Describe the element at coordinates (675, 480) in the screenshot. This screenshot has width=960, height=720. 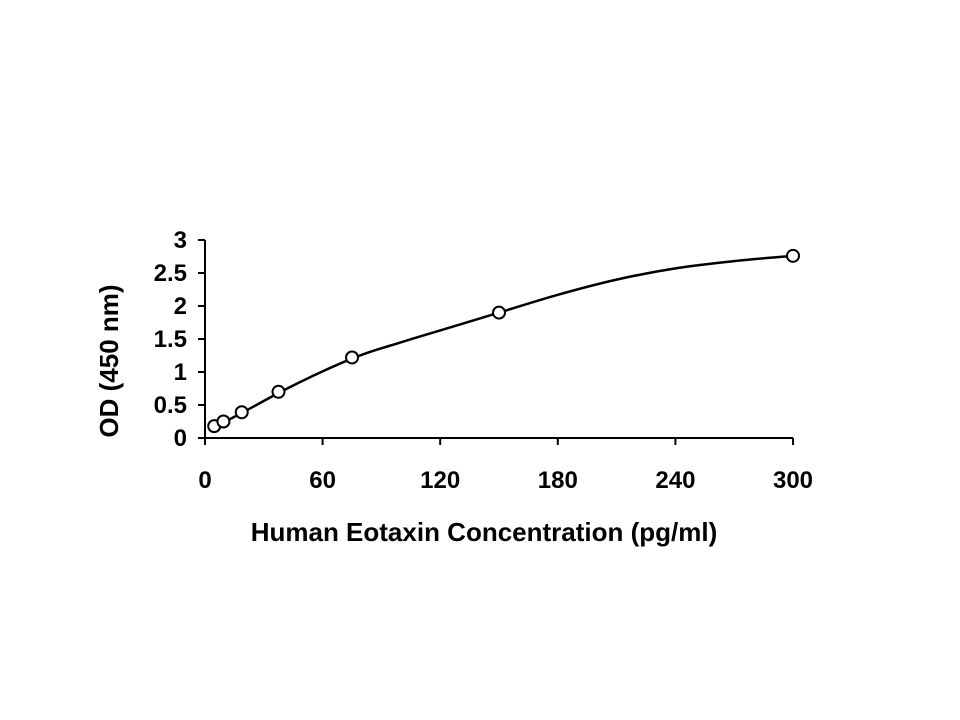
I see `x-tick-label: 240` at that location.